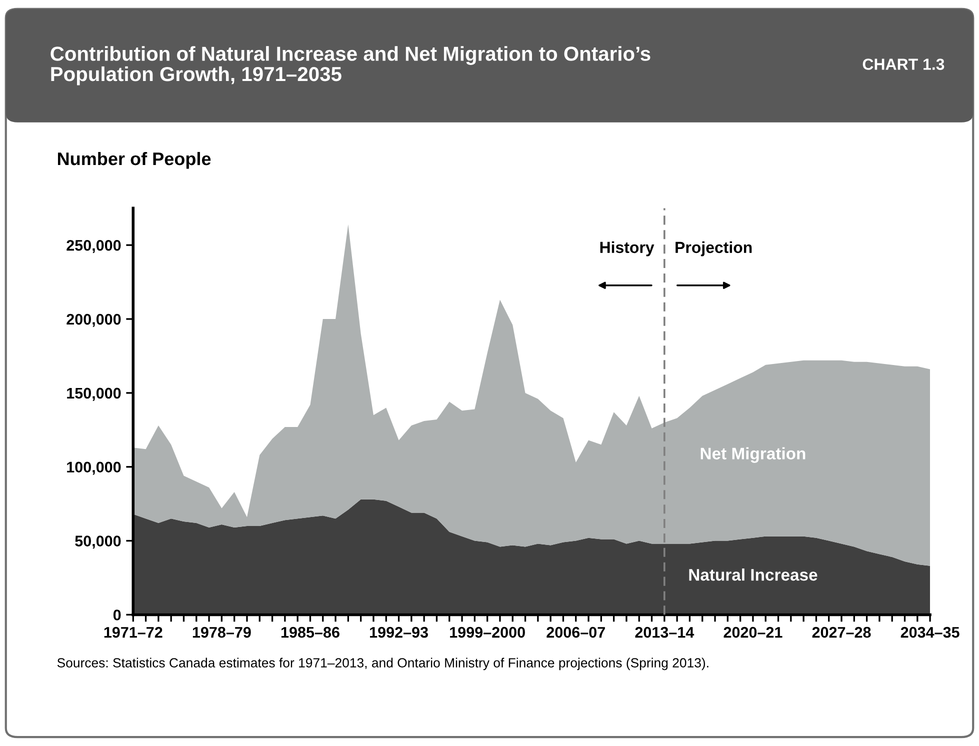  What do you see at coordinates (930, 632) in the screenshot?
I see `x-tick-label: 2034–35` at bounding box center [930, 632].